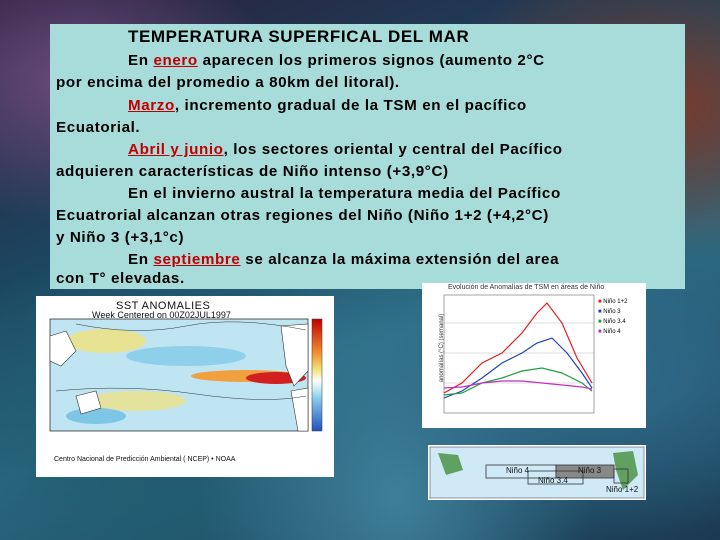 The width and height of the screenshot is (720, 540). What do you see at coordinates (613, 302) in the screenshot?
I see `legend-item: ■ Niño 1+2` at bounding box center [613, 302].